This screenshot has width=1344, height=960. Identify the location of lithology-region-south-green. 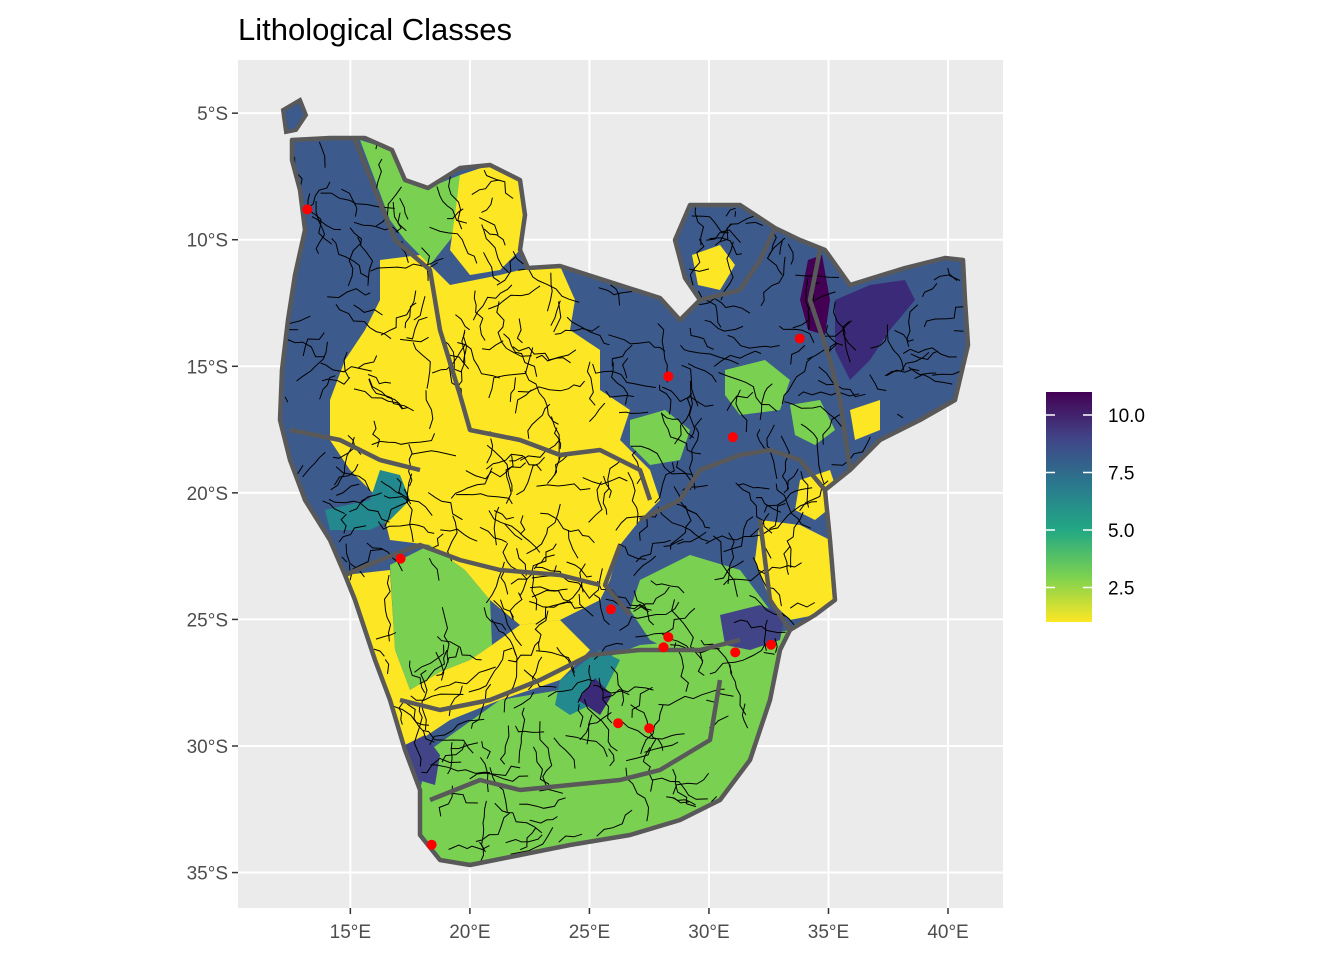
(605, 747).